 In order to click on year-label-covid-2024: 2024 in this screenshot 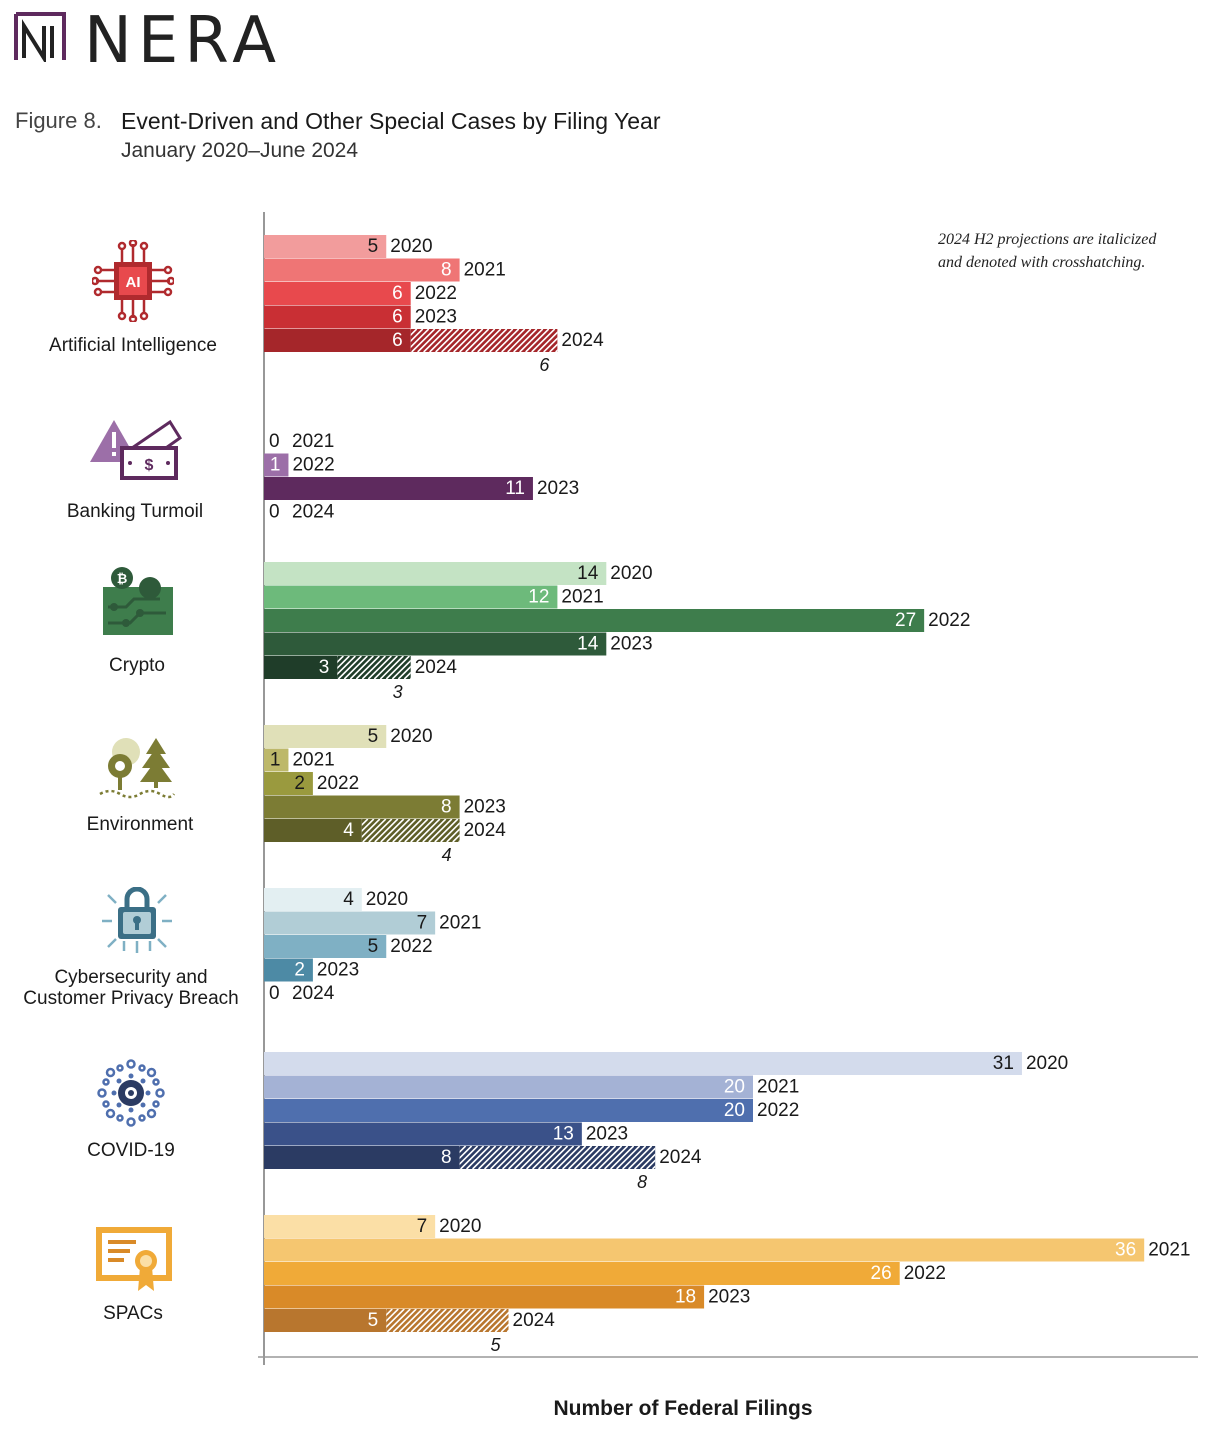, I will do `click(680, 1157)`.